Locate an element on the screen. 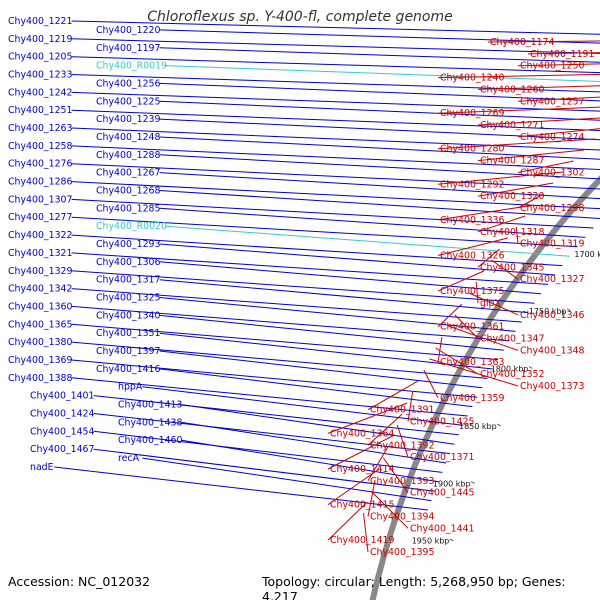 This screenshot has width=600, height=600. gene-label-right: Chy400_1318 is located at coordinates (512, 232).